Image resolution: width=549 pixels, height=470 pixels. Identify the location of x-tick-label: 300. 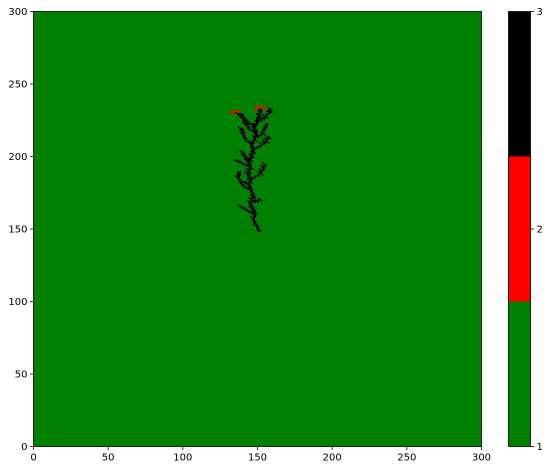
(481, 458).